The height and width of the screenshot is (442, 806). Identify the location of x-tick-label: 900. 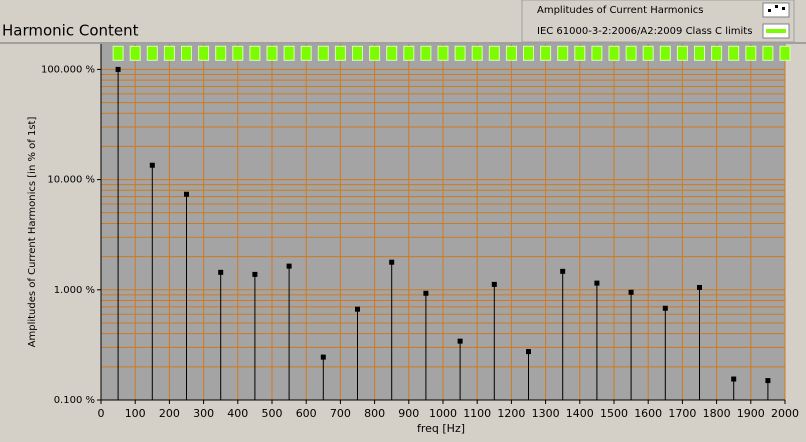
(408, 413).